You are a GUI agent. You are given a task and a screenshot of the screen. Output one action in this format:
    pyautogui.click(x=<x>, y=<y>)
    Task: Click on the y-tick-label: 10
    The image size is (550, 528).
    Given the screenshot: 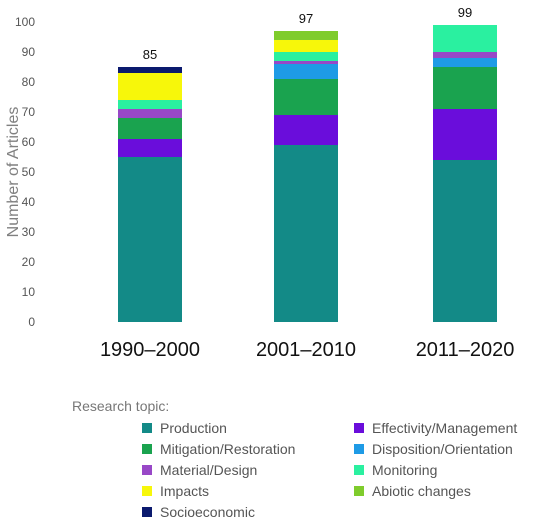 What is the action you would take?
    pyautogui.click(x=29, y=292)
    